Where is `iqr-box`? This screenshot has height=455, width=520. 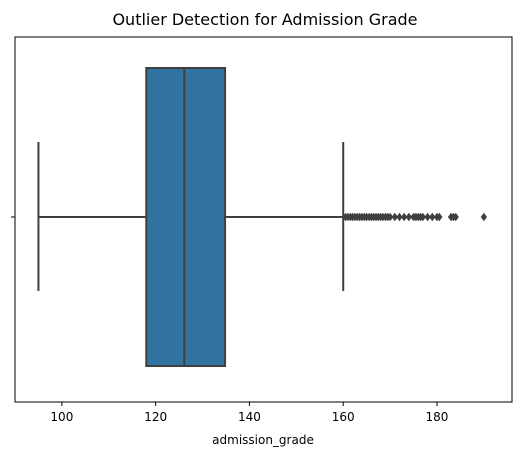 iqr-box is located at coordinates (186, 217).